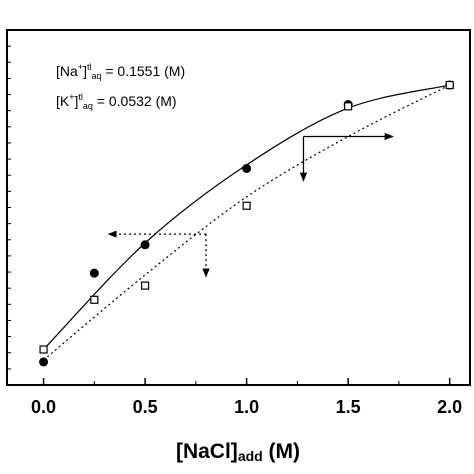 This screenshot has height=474, width=474. I want to click on annotation-value: = 0.1551 (M), so click(143, 71).